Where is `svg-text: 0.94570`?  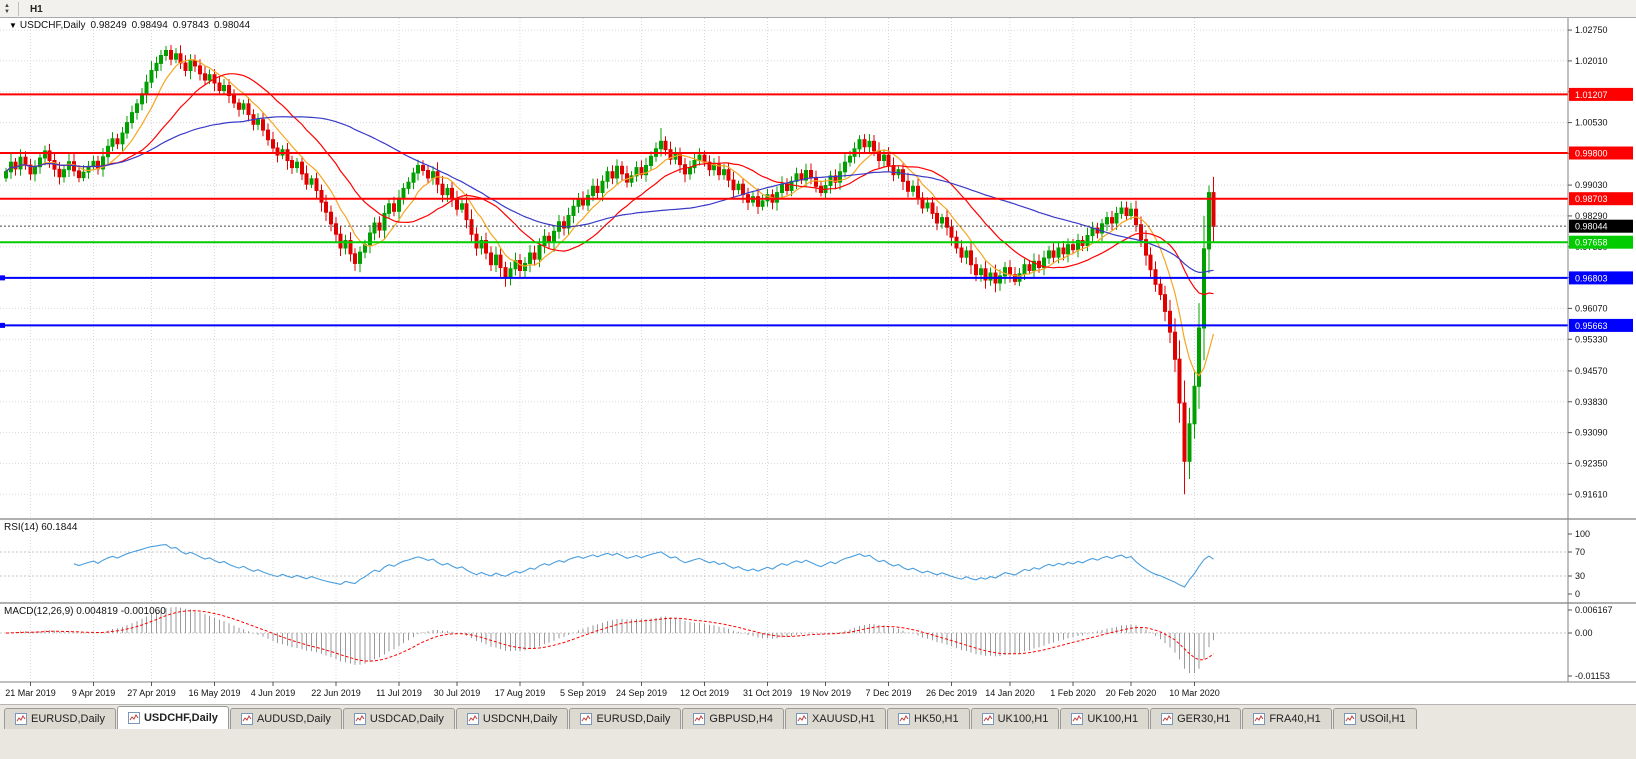
svg-text: 0.94570 is located at coordinates (1591, 371).